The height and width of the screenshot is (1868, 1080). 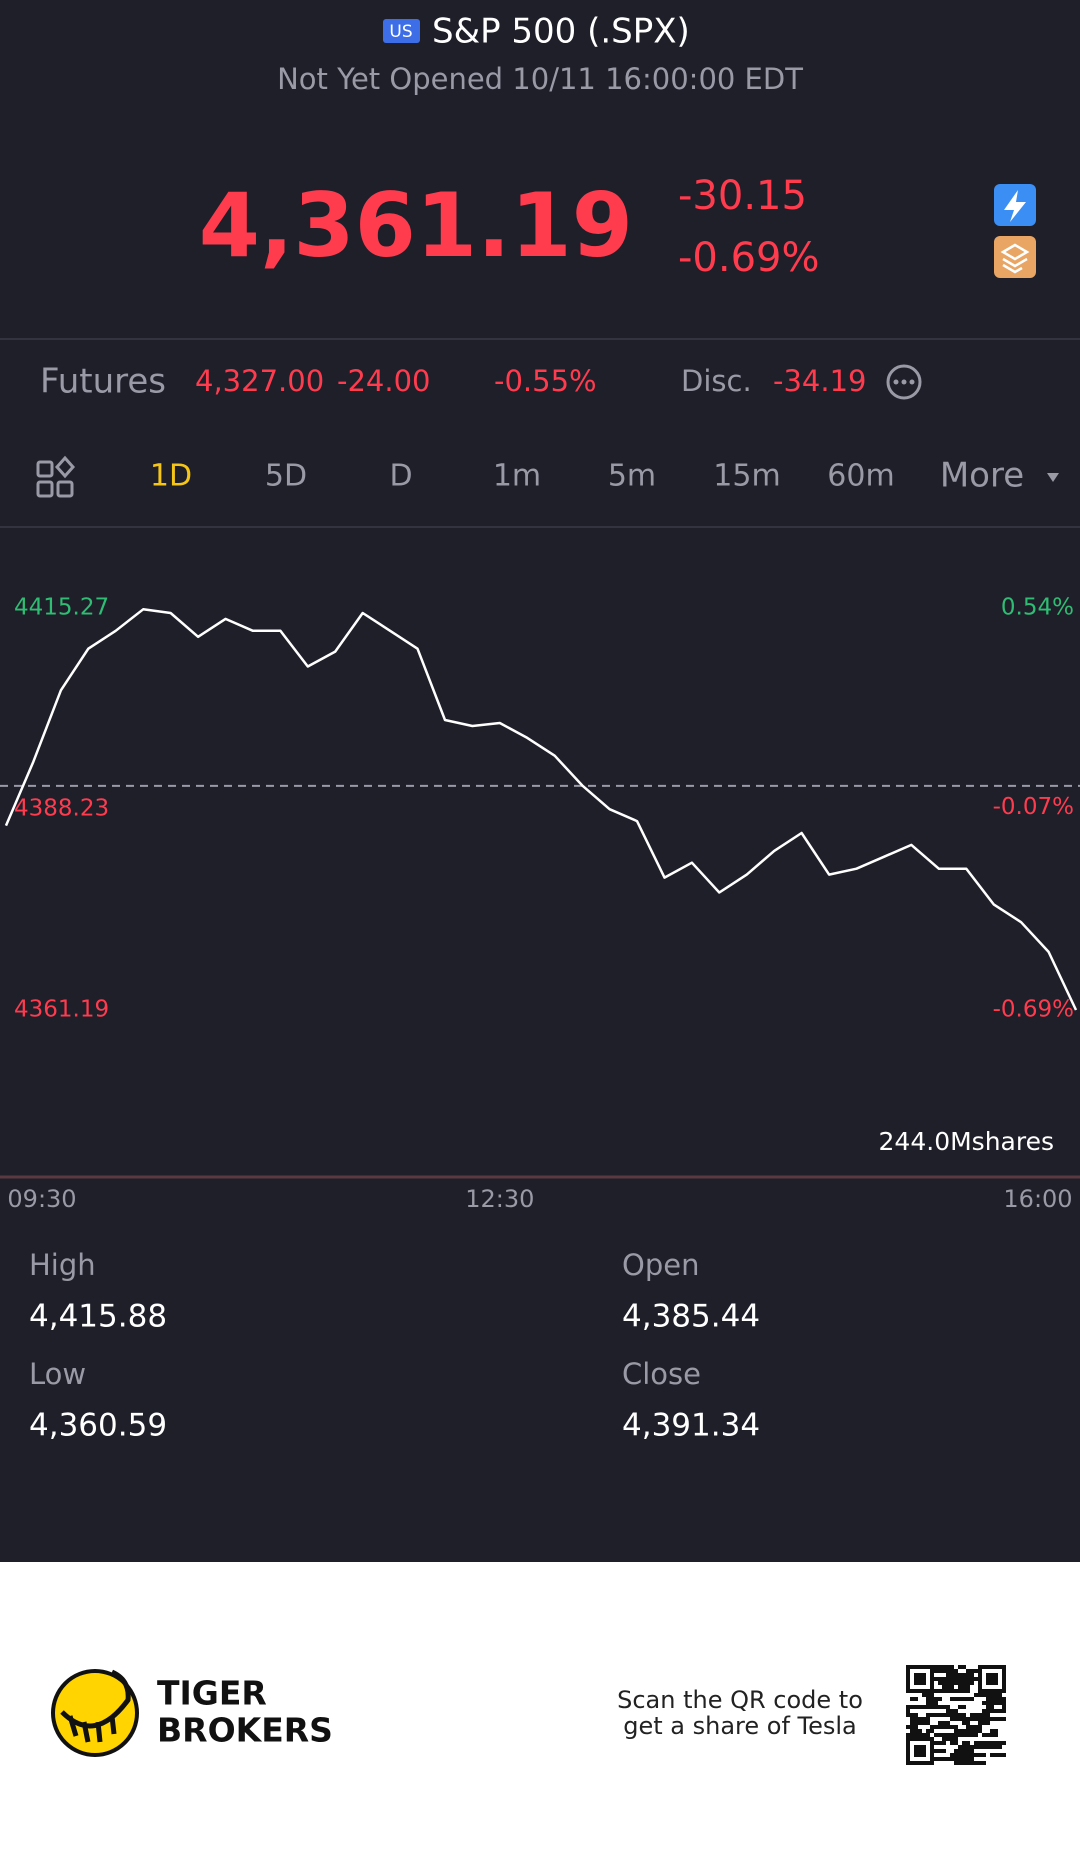 I want to click on tab: 1D, so click(x=171, y=476).